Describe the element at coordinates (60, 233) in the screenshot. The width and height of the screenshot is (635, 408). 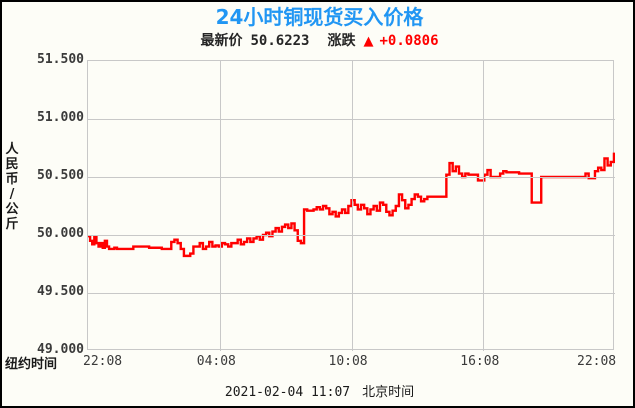
I see `y-tick-label: 50.000` at that location.